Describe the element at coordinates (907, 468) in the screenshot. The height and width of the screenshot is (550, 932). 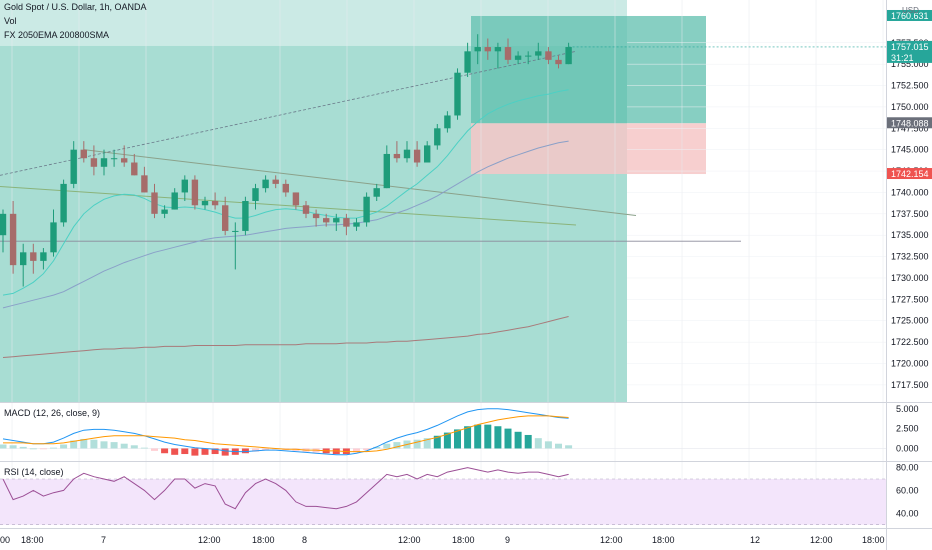
I see `rsi-tick-label: 80.00` at that location.